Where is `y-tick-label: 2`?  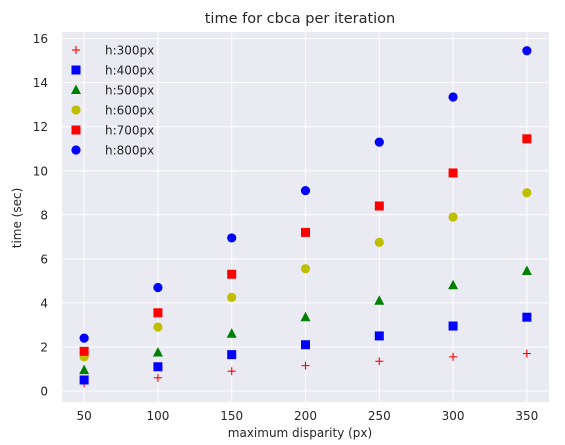 y-tick-label: 2 is located at coordinates (44, 347).